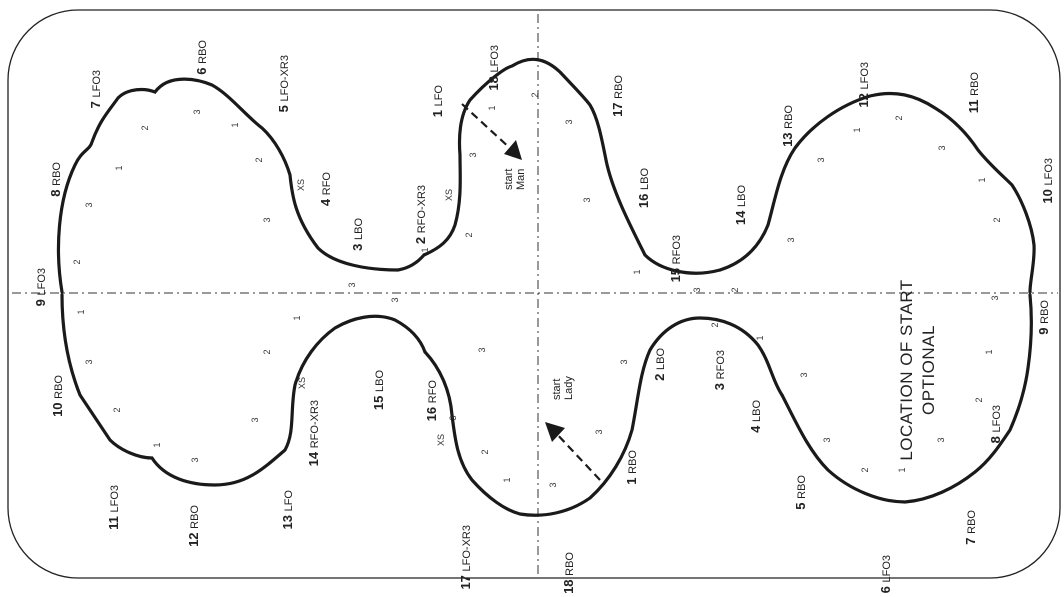 The width and height of the screenshot is (1064, 597). Describe the element at coordinates (631, 467) in the screenshot. I see `step-label: 1 RBO` at that location.